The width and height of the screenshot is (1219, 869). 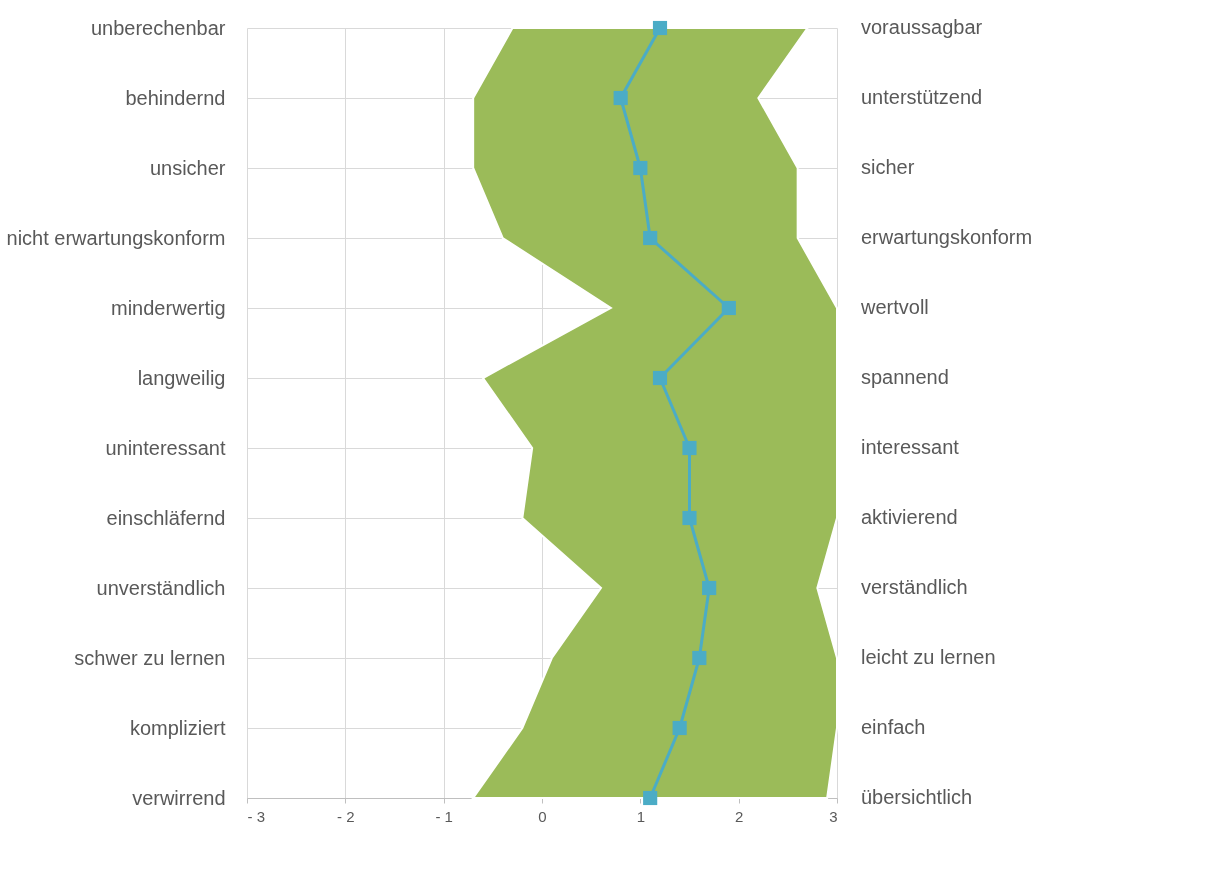 I want to click on x-tick-label: - 1, so click(x=444, y=816).